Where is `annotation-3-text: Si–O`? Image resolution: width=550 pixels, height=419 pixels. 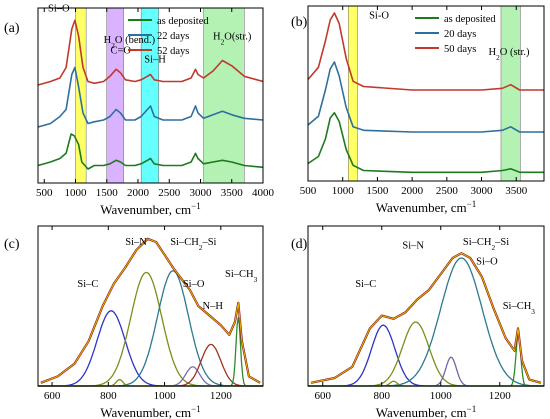
annotation-3-text: Si–O is located at coordinates (194, 284).